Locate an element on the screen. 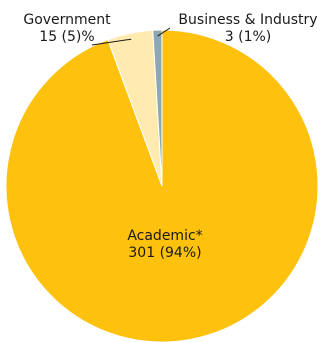  government-leader-line is located at coordinates (111, 42).